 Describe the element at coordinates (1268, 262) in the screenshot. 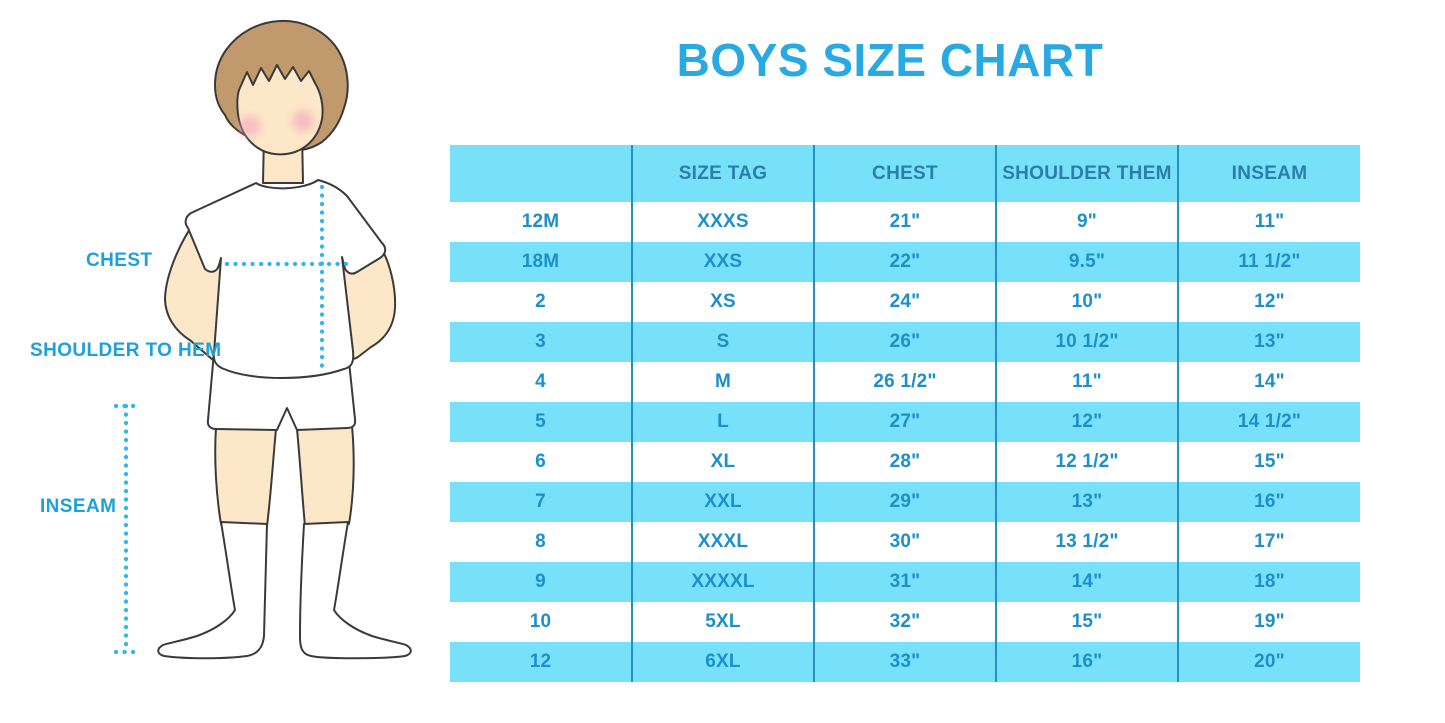

I see `row-value-cell: 11 1/2"` at that location.